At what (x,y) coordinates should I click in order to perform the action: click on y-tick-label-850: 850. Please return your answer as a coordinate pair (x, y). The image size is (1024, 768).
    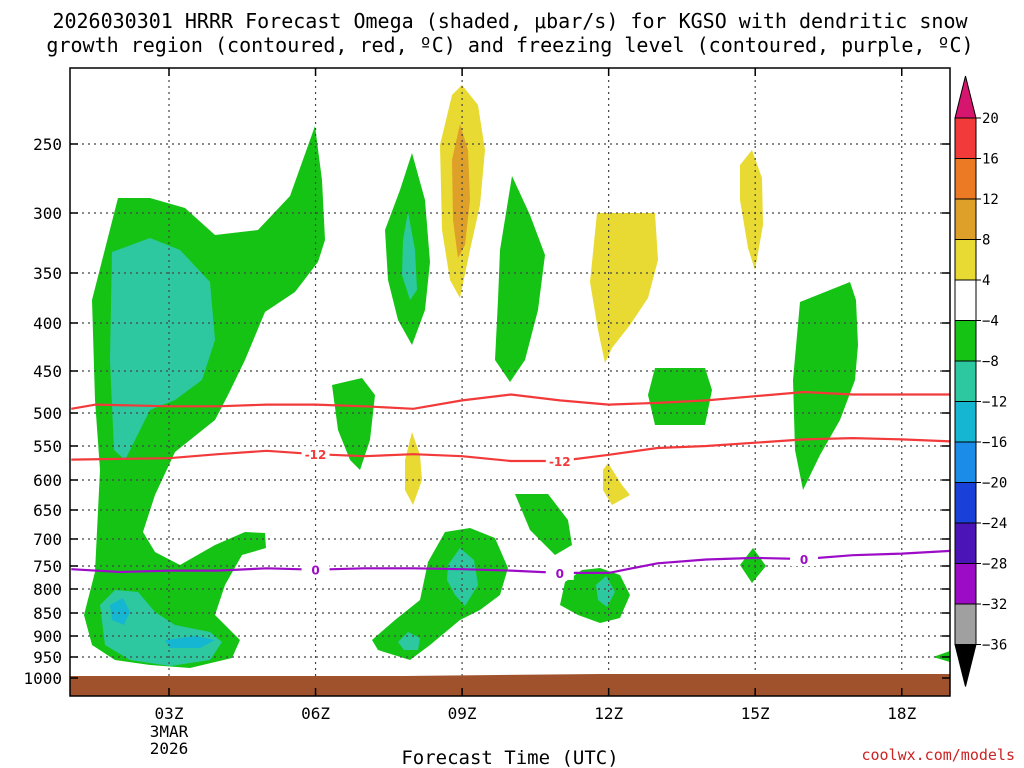
    Looking at the image, I should click on (47, 613).